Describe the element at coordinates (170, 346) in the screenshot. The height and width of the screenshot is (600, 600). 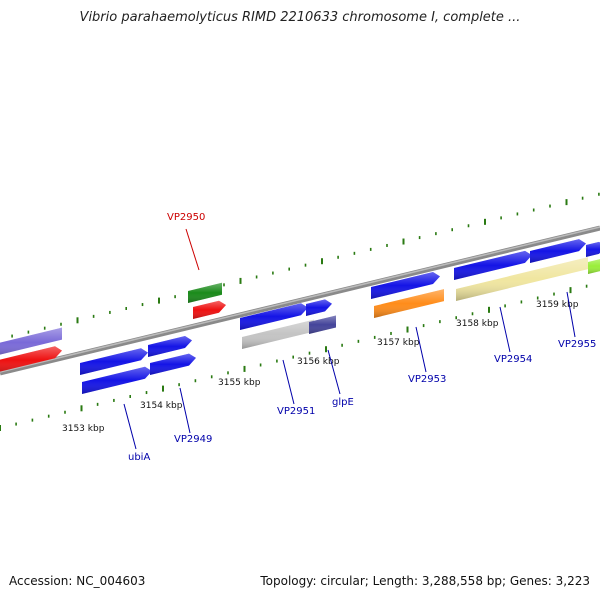
I see `gene-vp2949-upper-shading` at that location.